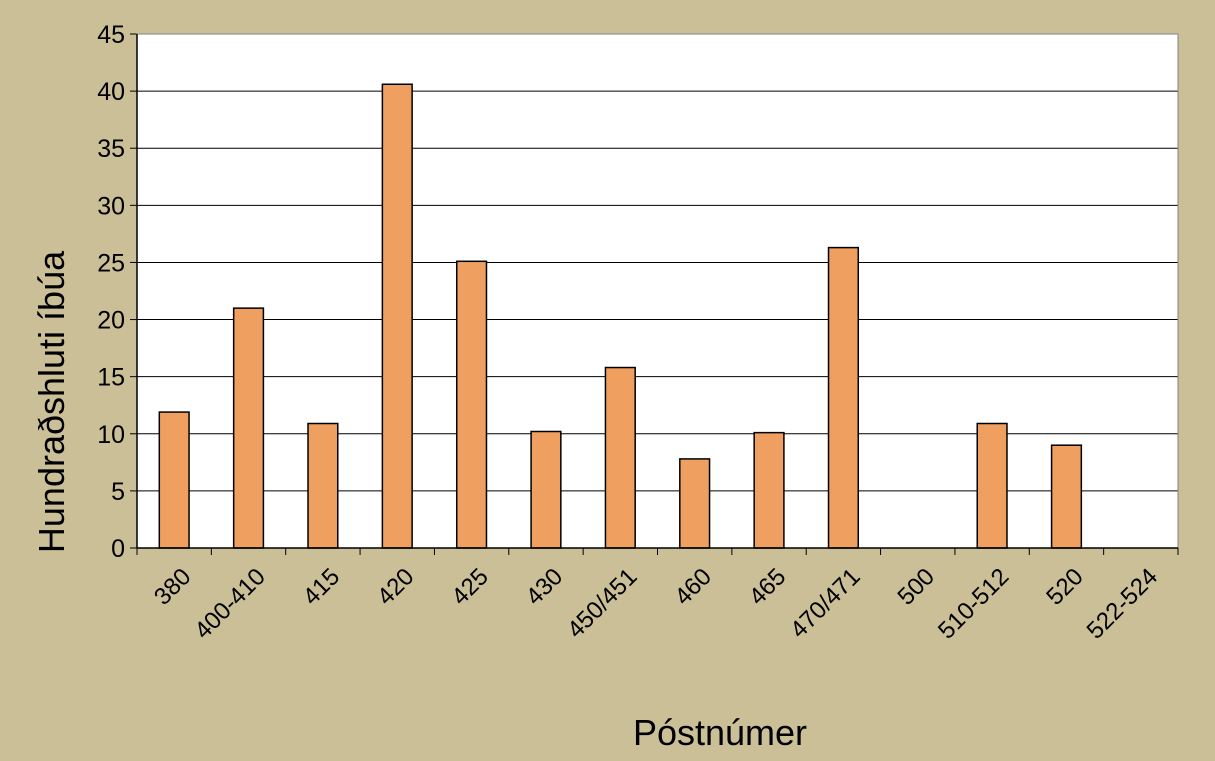  What do you see at coordinates (111, 292) in the screenshot?
I see `y-tick-labels: 0 5 10 15 20 25 30 35 40 45` at bounding box center [111, 292].